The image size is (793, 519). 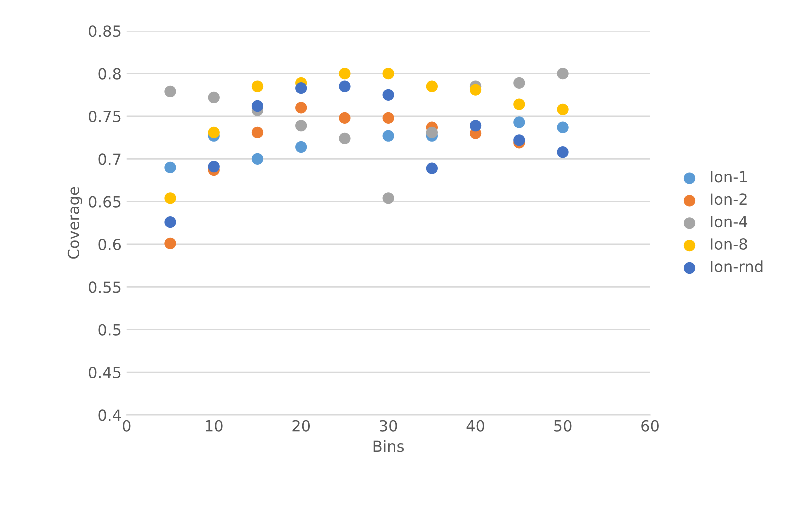 I want to click on y-tick-label: 0.7, so click(x=109, y=160).